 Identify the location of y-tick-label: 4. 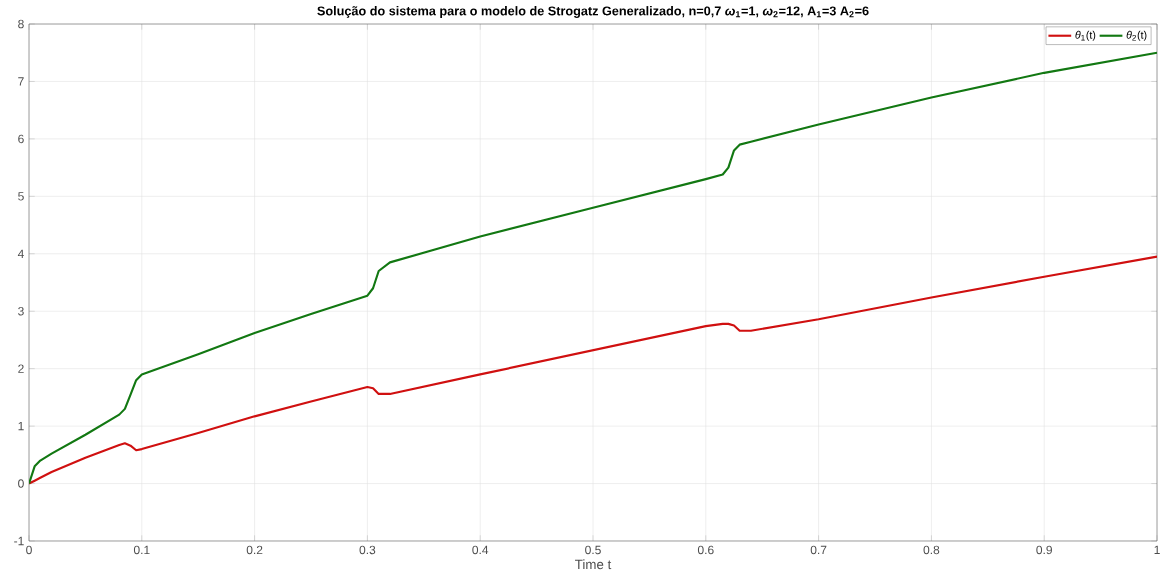
(20, 253).